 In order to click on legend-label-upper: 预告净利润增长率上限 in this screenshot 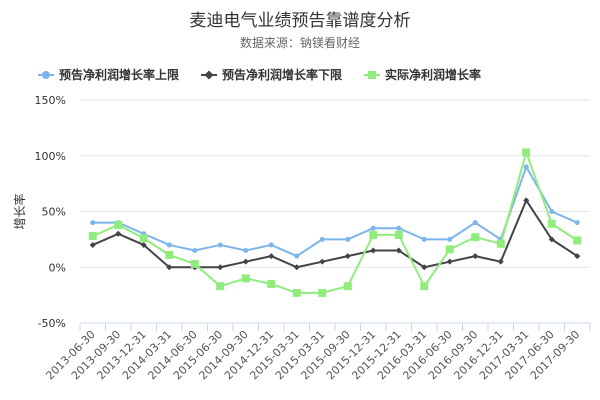, I will do `click(119, 75)`.